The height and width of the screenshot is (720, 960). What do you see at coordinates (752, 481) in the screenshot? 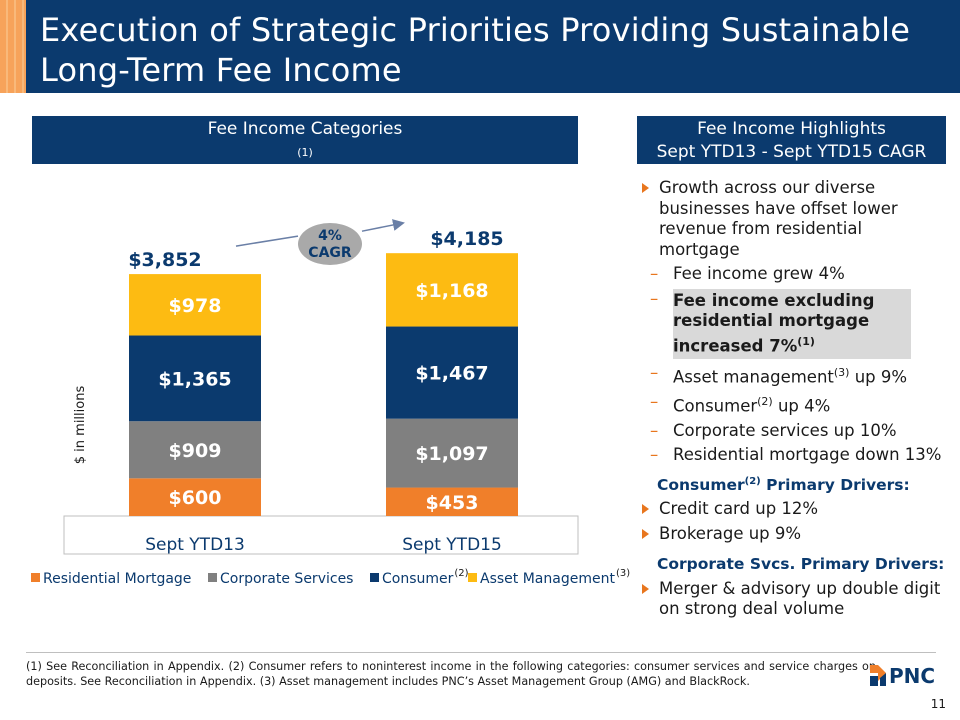
I see `consumer-drivers-sup: (2)` at bounding box center [752, 481].